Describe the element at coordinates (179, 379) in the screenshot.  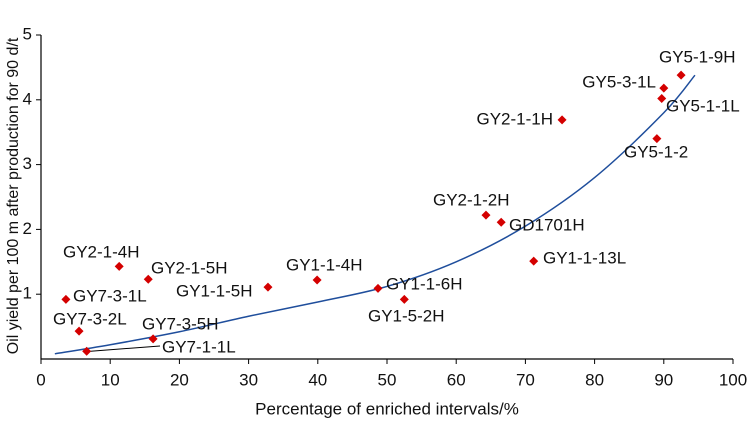
I see `x-tick-label: 20` at that location.